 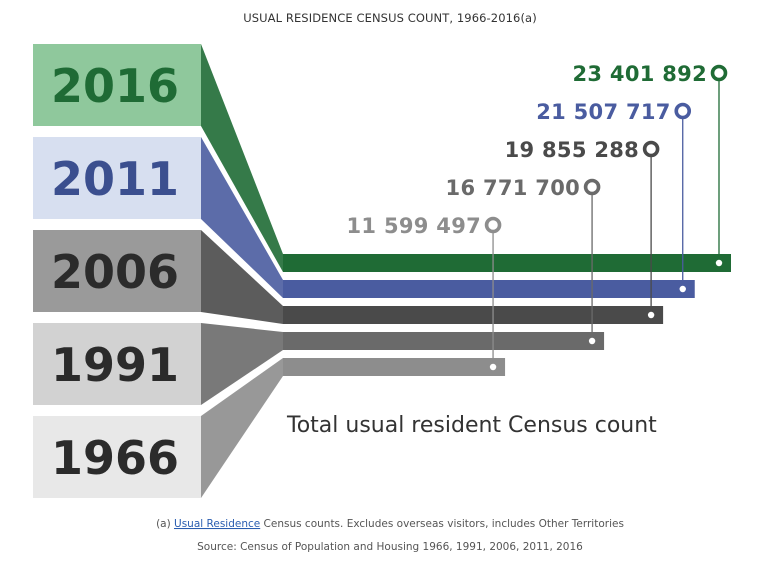 What do you see at coordinates (682, 289) in the screenshot?
I see `bar-end-dot-2011` at bounding box center [682, 289].